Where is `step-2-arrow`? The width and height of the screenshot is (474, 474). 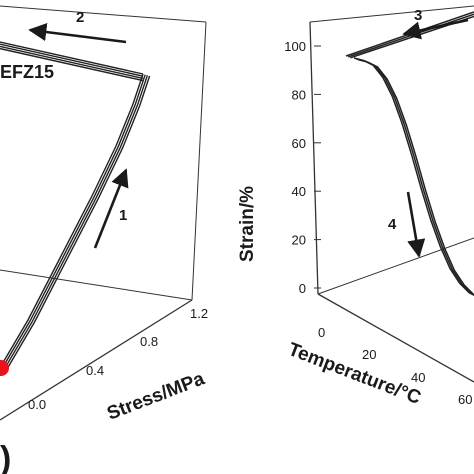
step-2-arrow is located at coordinates (77, 33).